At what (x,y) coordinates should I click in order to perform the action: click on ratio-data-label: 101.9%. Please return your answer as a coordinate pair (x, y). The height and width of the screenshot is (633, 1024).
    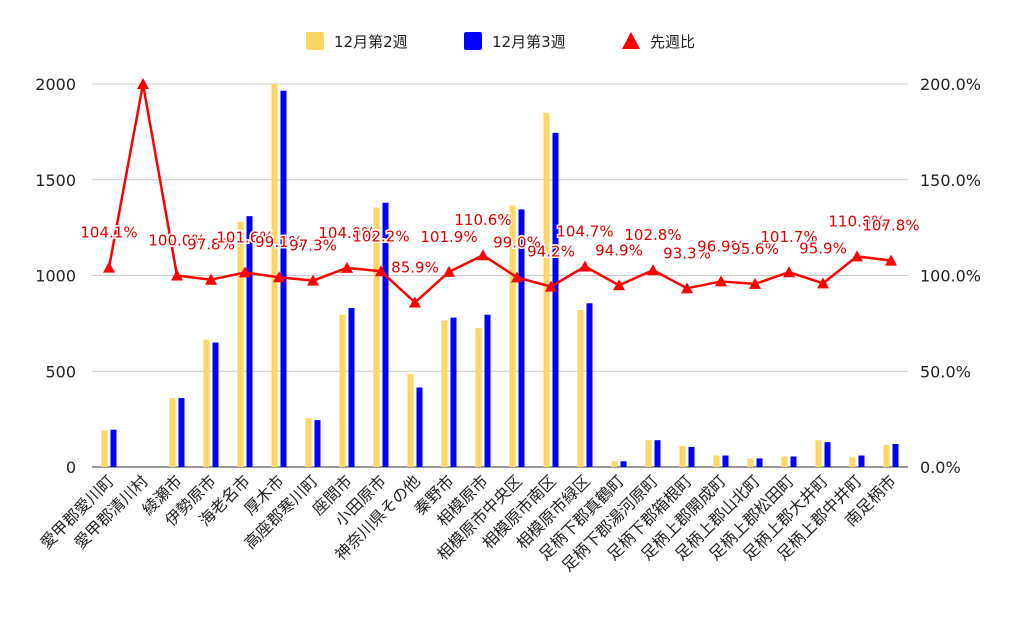
    Looking at the image, I should click on (448, 237).